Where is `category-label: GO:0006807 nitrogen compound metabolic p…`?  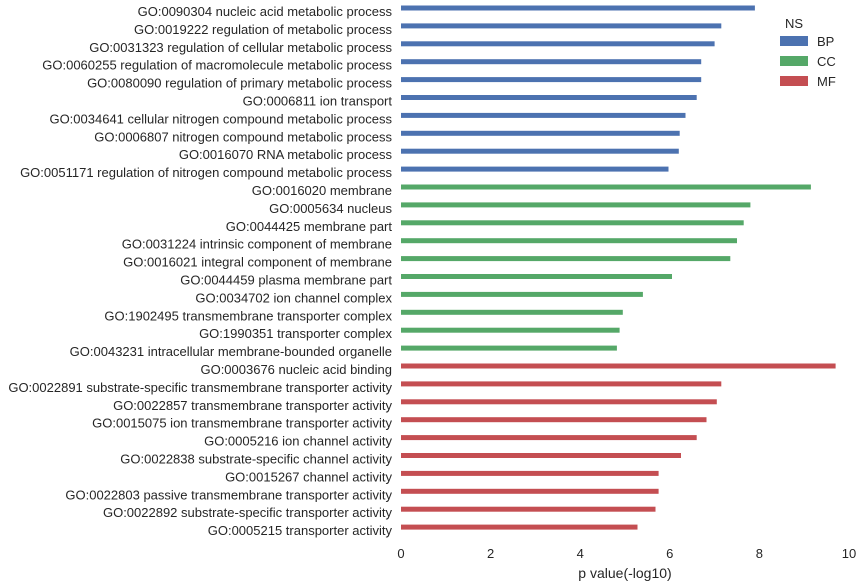 category-label: GO:0006807 nitrogen compound metabolic p… is located at coordinates (243, 136).